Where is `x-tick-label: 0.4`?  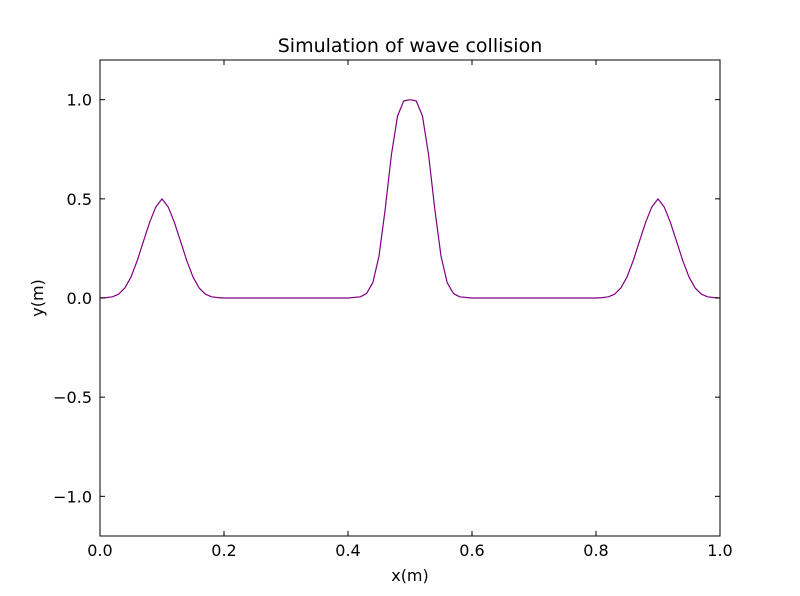 x-tick-label: 0.4 is located at coordinates (347, 550).